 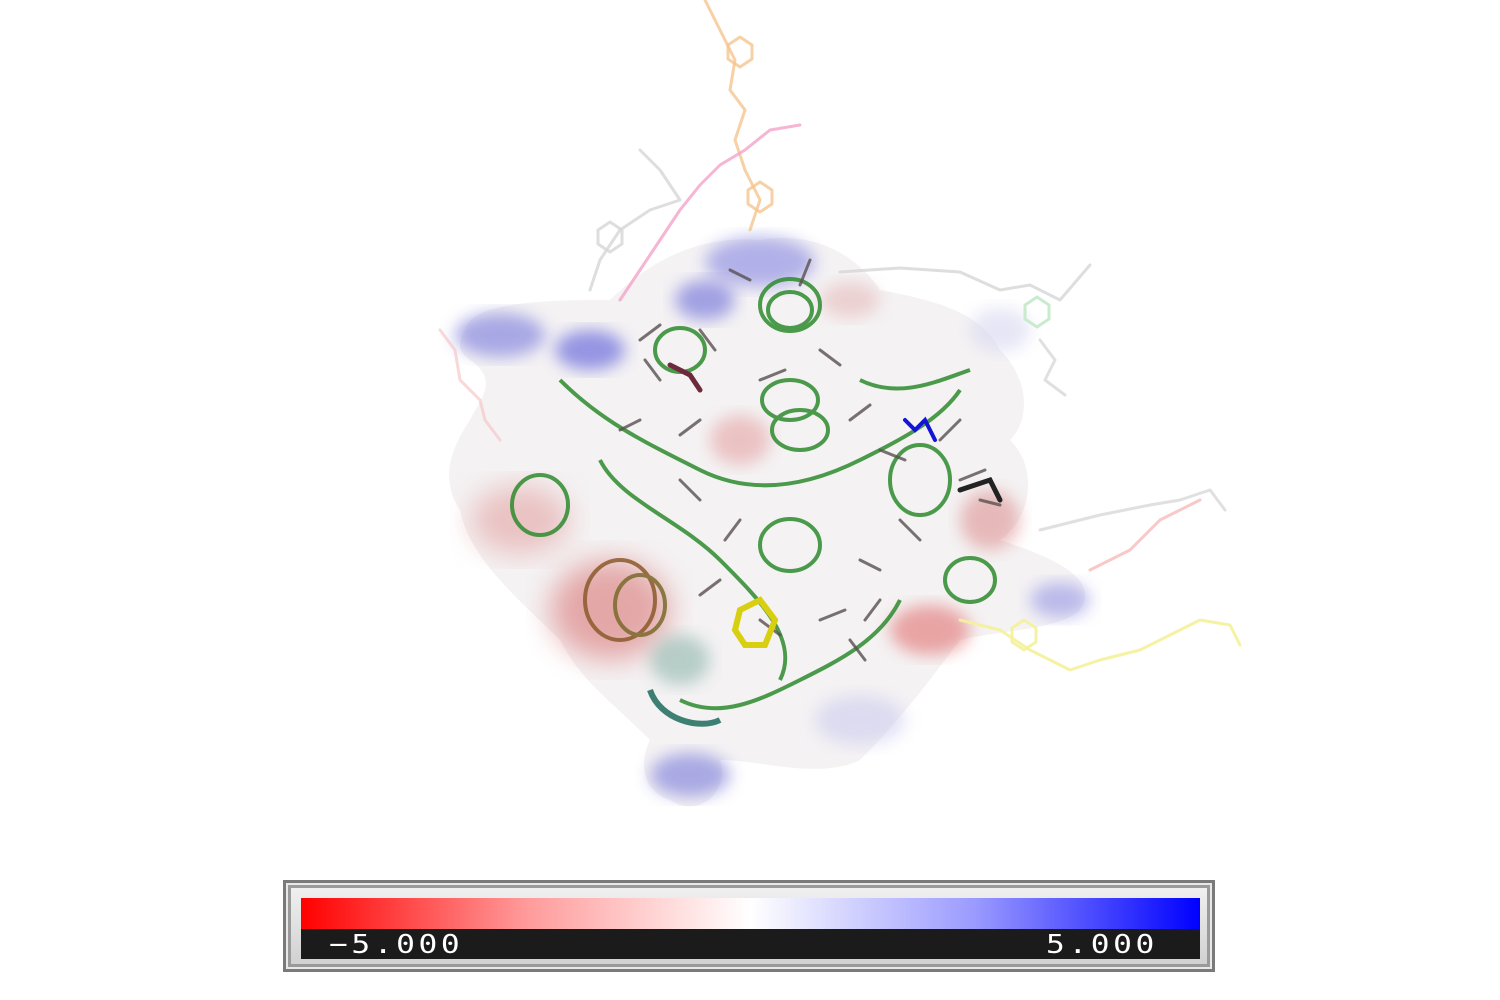 I want to click on scale-label-strip: −5.000 5.000, so click(x=750, y=944).